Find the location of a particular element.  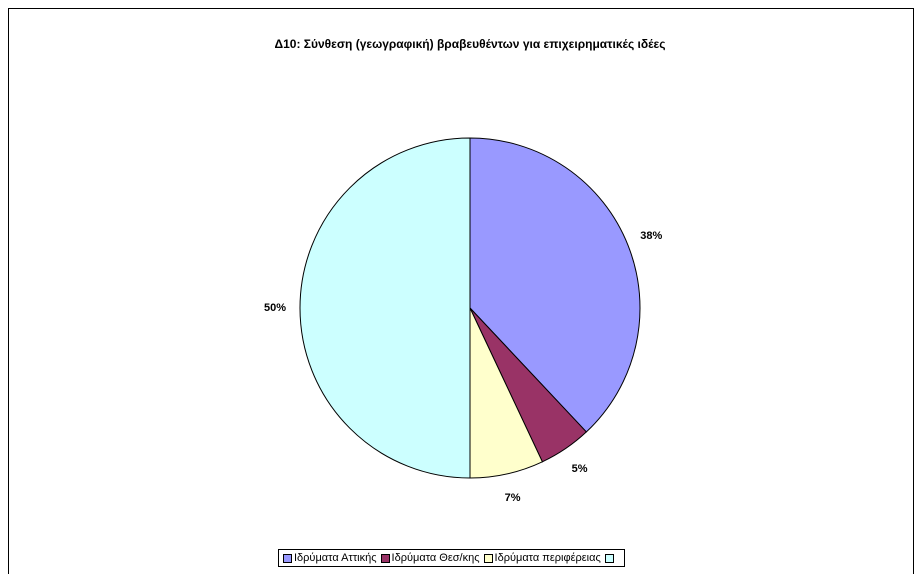

legend-entry: Ιδρύματα Αττικής is located at coordinates (330, 558).